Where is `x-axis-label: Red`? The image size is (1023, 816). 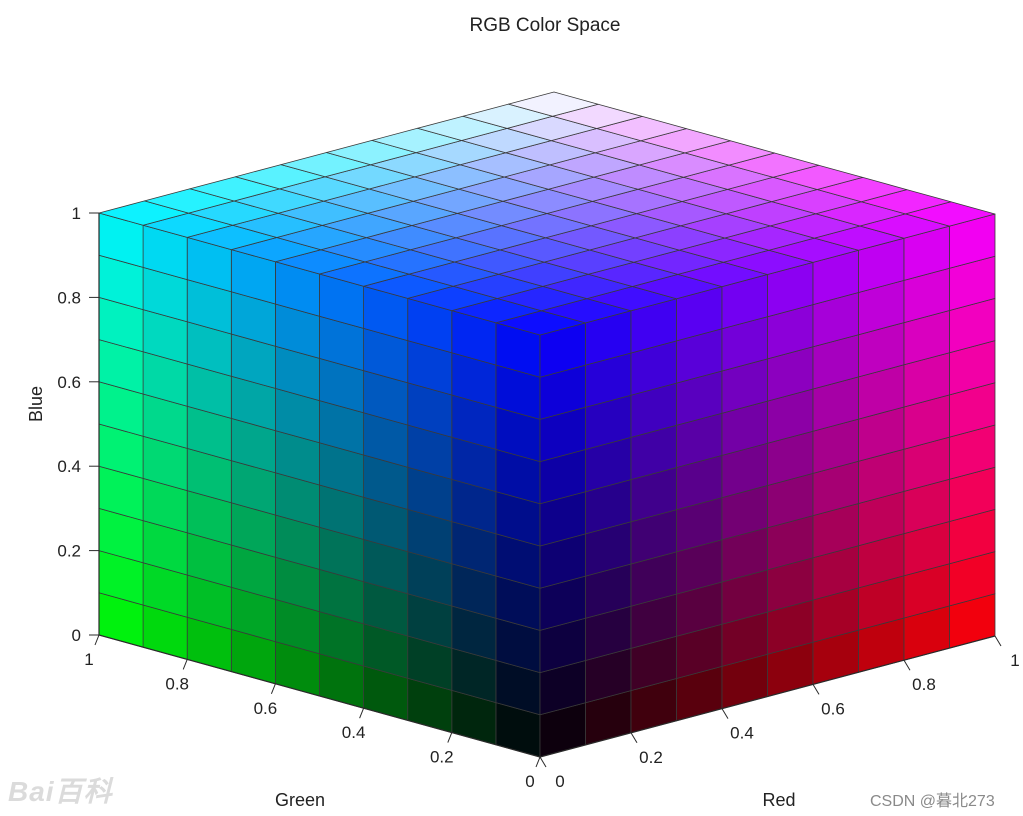
x-axis-label: Red is located at coordinates (778, 800).